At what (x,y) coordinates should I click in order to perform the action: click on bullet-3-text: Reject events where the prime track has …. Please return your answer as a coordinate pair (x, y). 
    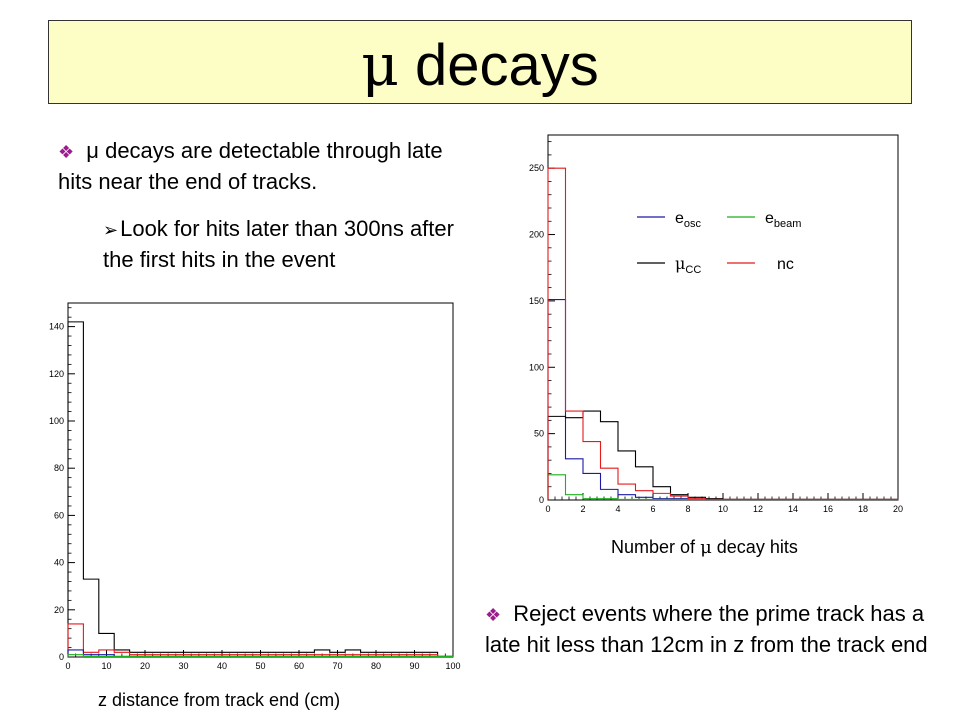
    Looking at the image, I should click on (706, 629).